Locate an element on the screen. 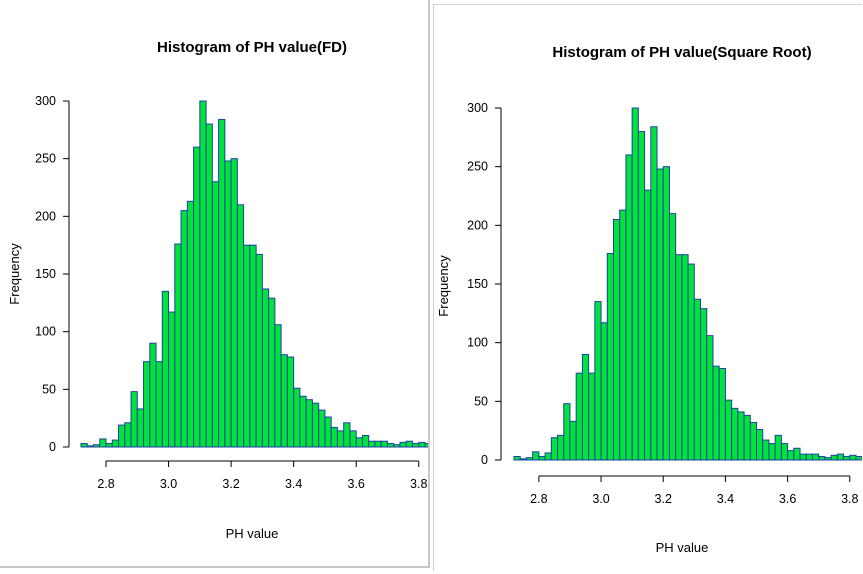 The image size is (863, 574). x-tick-label: 3.2 is located at coordinates (663, 499).